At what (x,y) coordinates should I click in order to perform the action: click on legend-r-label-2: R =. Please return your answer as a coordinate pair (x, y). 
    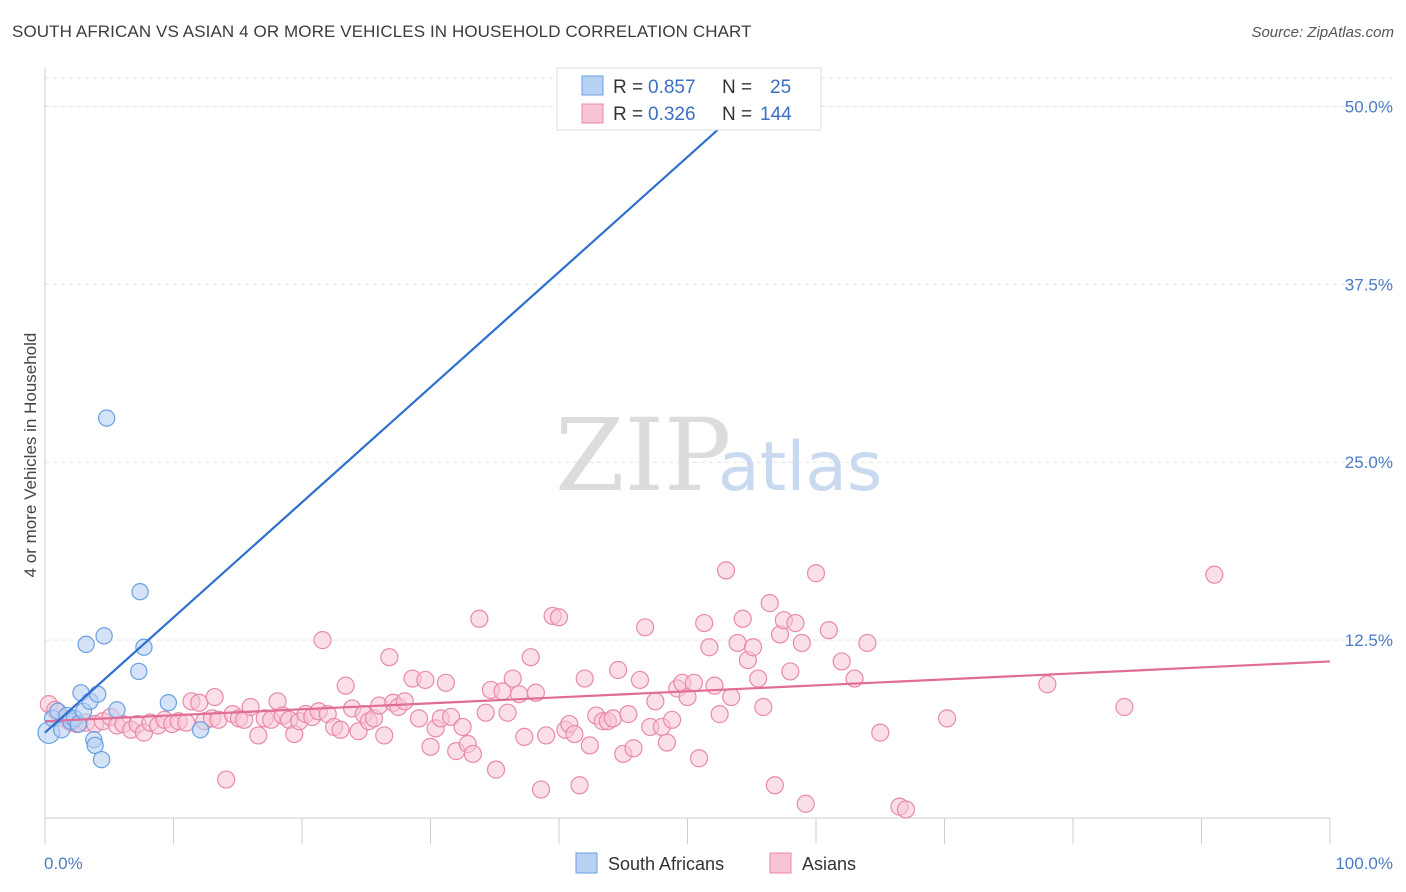
    Looking at the image, I should click on (628, 114).